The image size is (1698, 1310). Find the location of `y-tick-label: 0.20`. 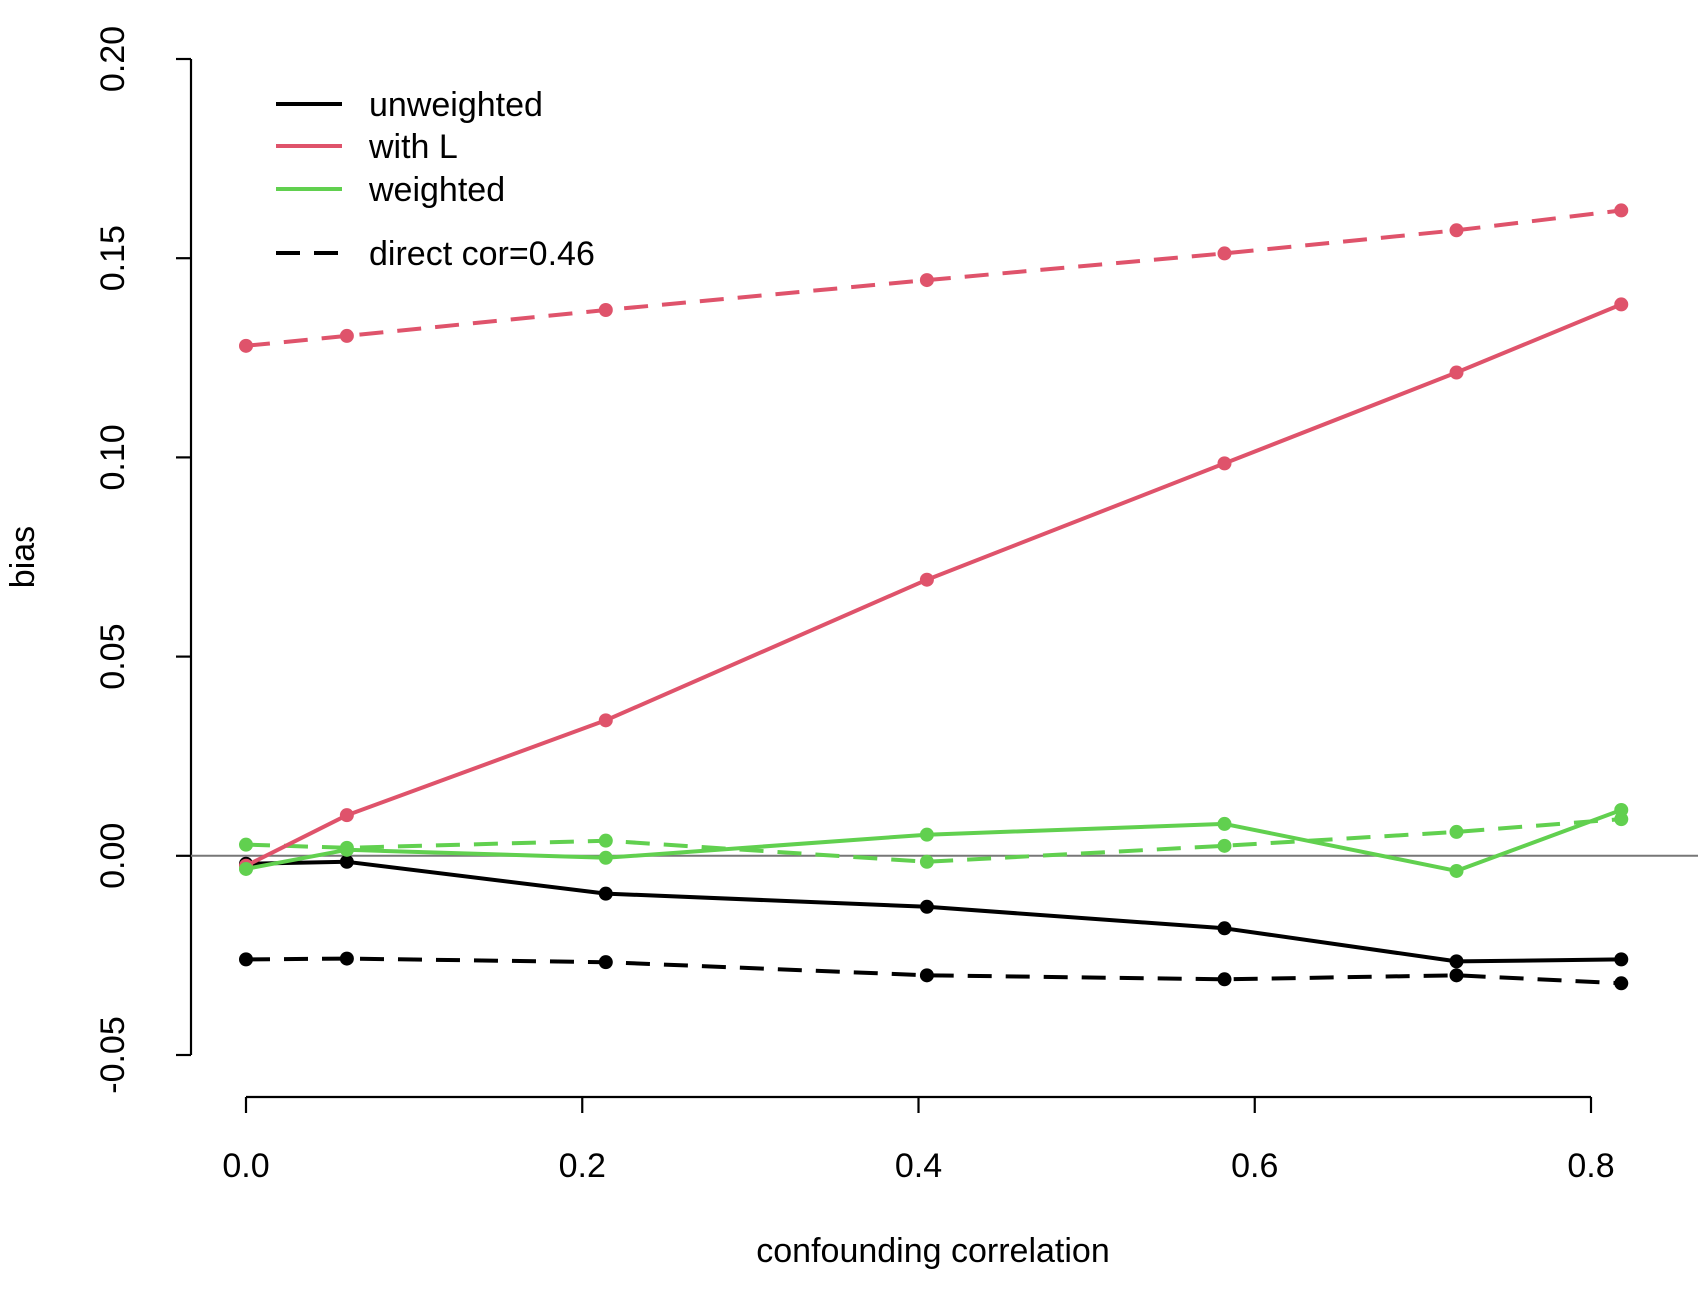

y-tick-label: 0.20 is located at coordinates (113, 59).